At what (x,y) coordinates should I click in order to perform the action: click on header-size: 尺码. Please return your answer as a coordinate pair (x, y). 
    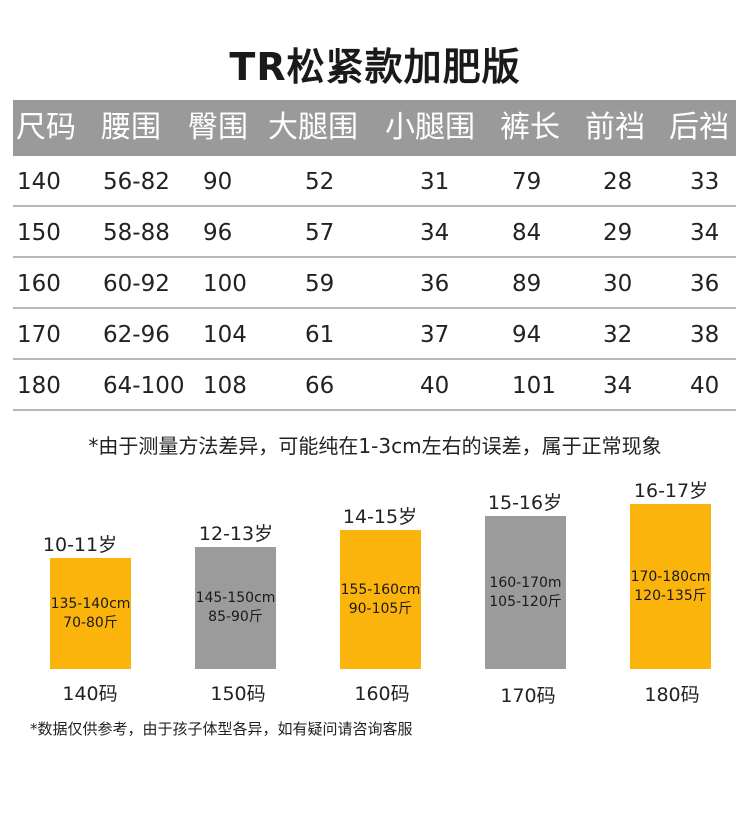
    Looking at the image, I should click on (46, 127).